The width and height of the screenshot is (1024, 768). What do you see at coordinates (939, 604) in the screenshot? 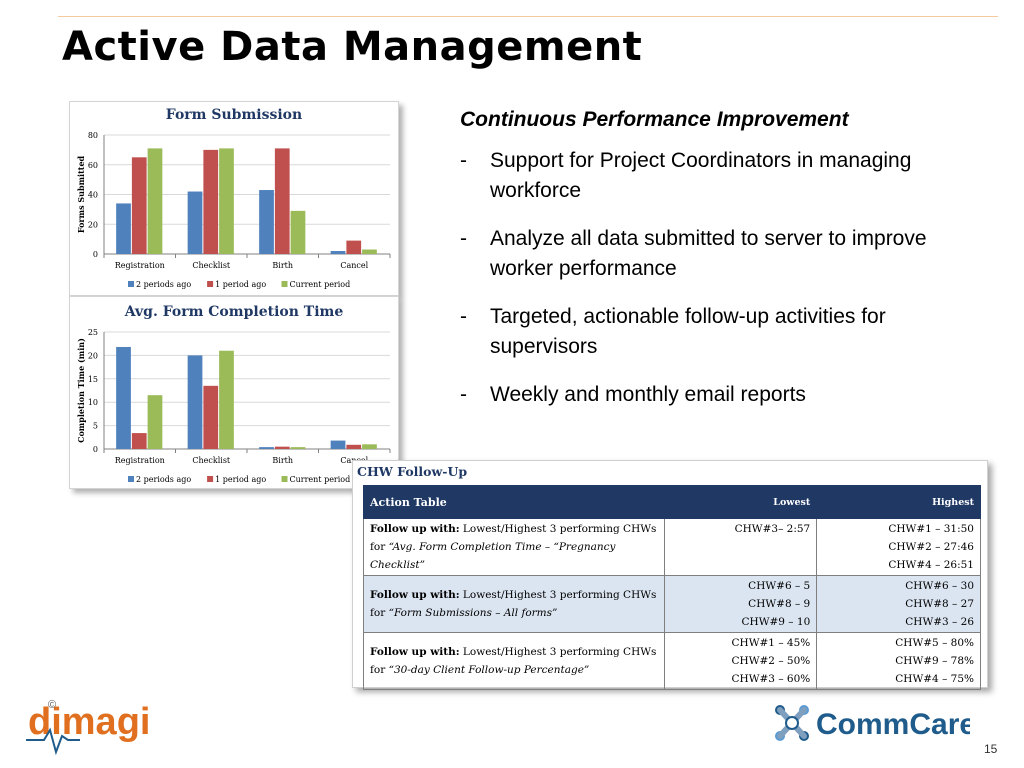
I see `highest-value: CHW#8 – 27` at bounding box center [939, 604].